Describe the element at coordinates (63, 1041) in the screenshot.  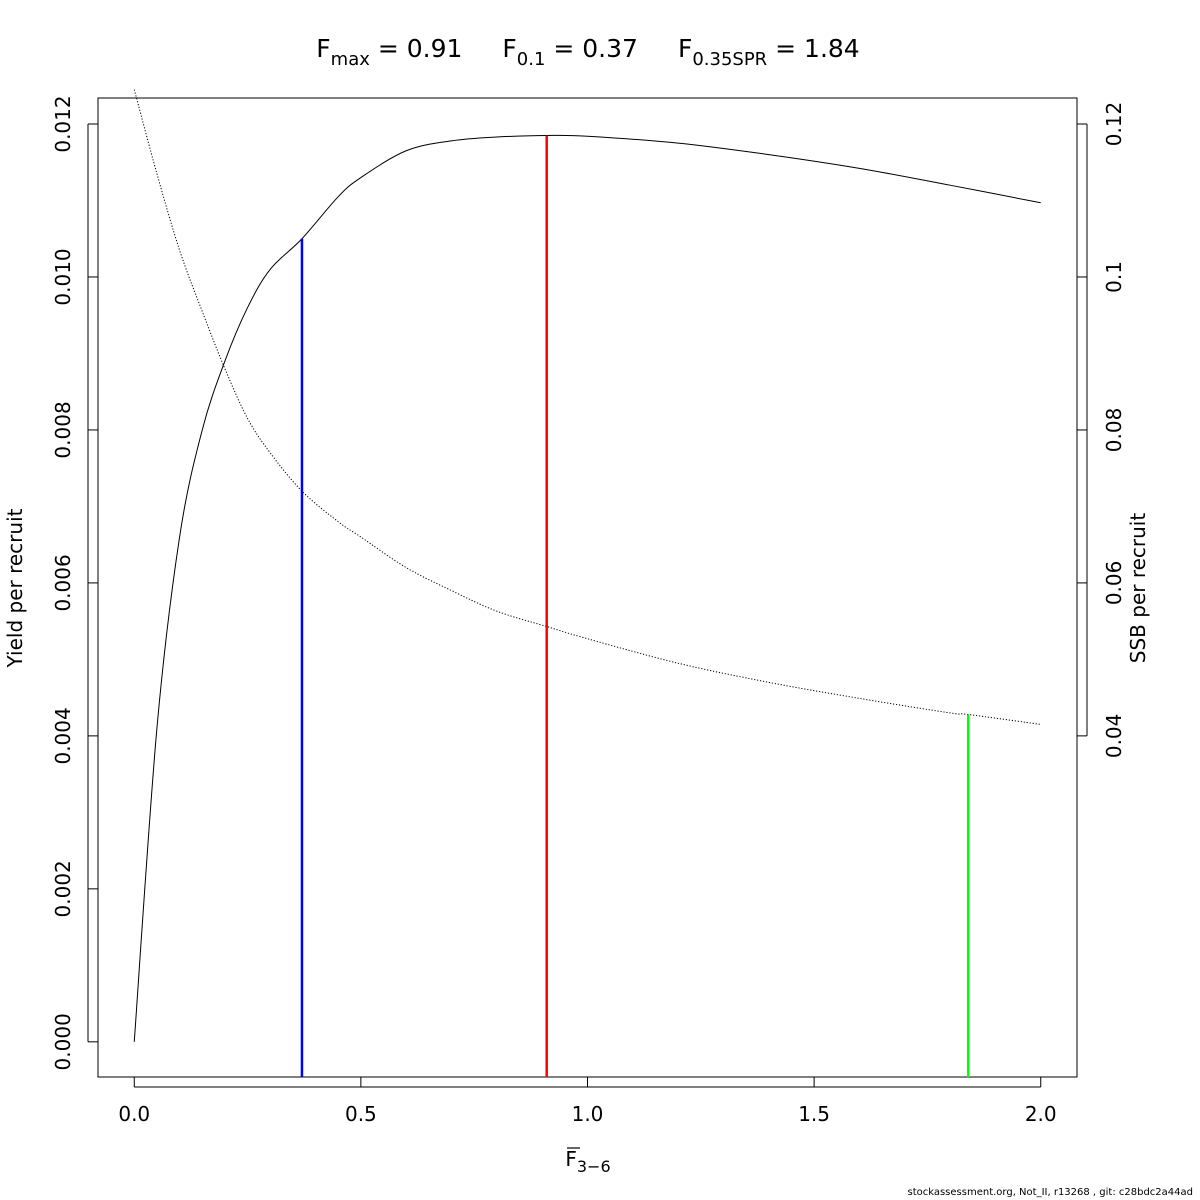
I see `y-left-tick-label: 0.000` at that location.